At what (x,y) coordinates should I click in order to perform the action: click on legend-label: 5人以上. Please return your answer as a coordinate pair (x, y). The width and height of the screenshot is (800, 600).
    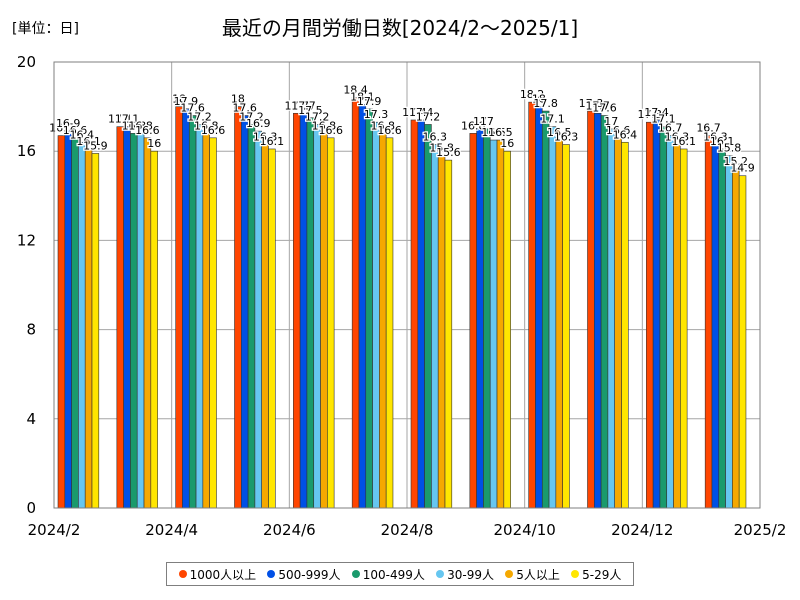
    Looking at the image, I should click on (538, 574).